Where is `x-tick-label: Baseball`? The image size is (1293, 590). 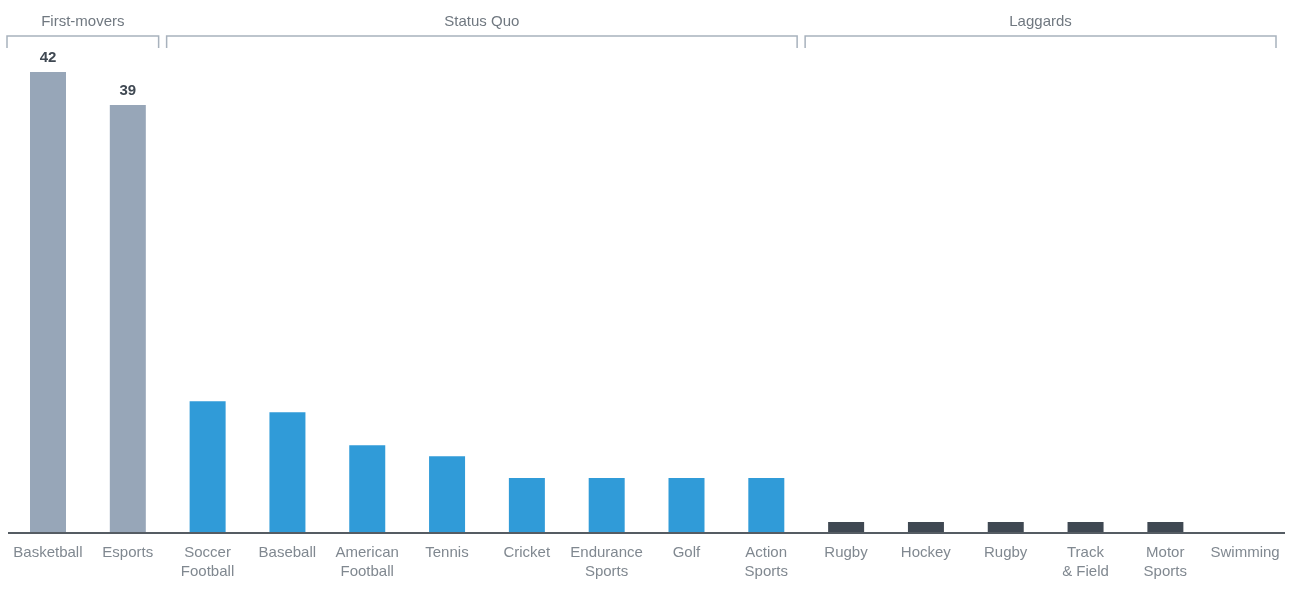 x-tick-label: Baseball is located at coordinates (287, 551).